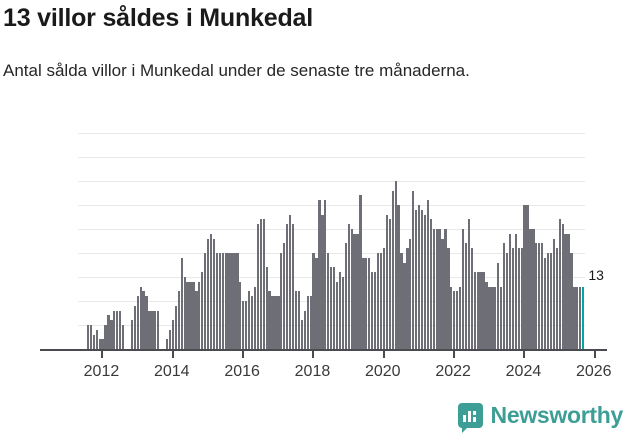 The height and width of the screenshot is (439, 631). I want to click on page-title: 13 villor såldes i Munkedal, so click(158, 18).